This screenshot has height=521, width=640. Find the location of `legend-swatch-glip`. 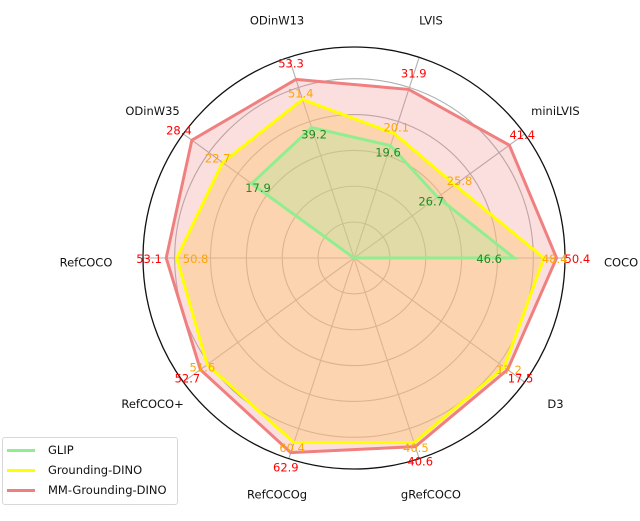

legend-swatch-glip is located at coordinates (21, 450).